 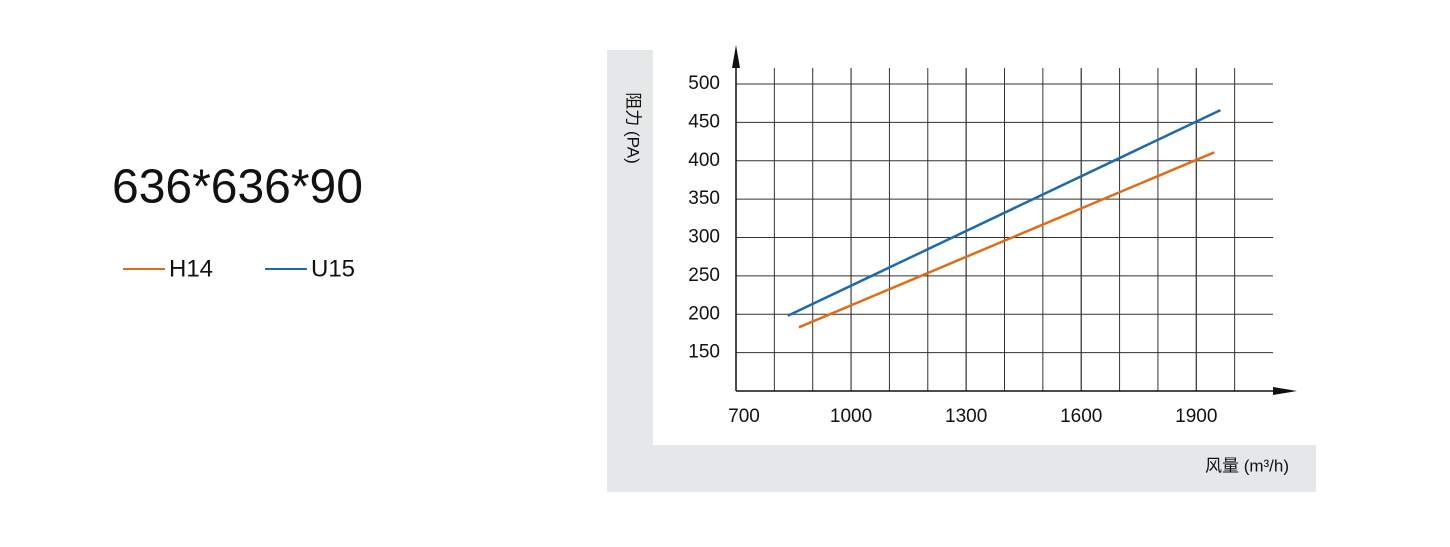 What do you see at coordinates (704, 121) in the screenshot?
I see `y-tick-label: 450` at bounding box center [704, 121].